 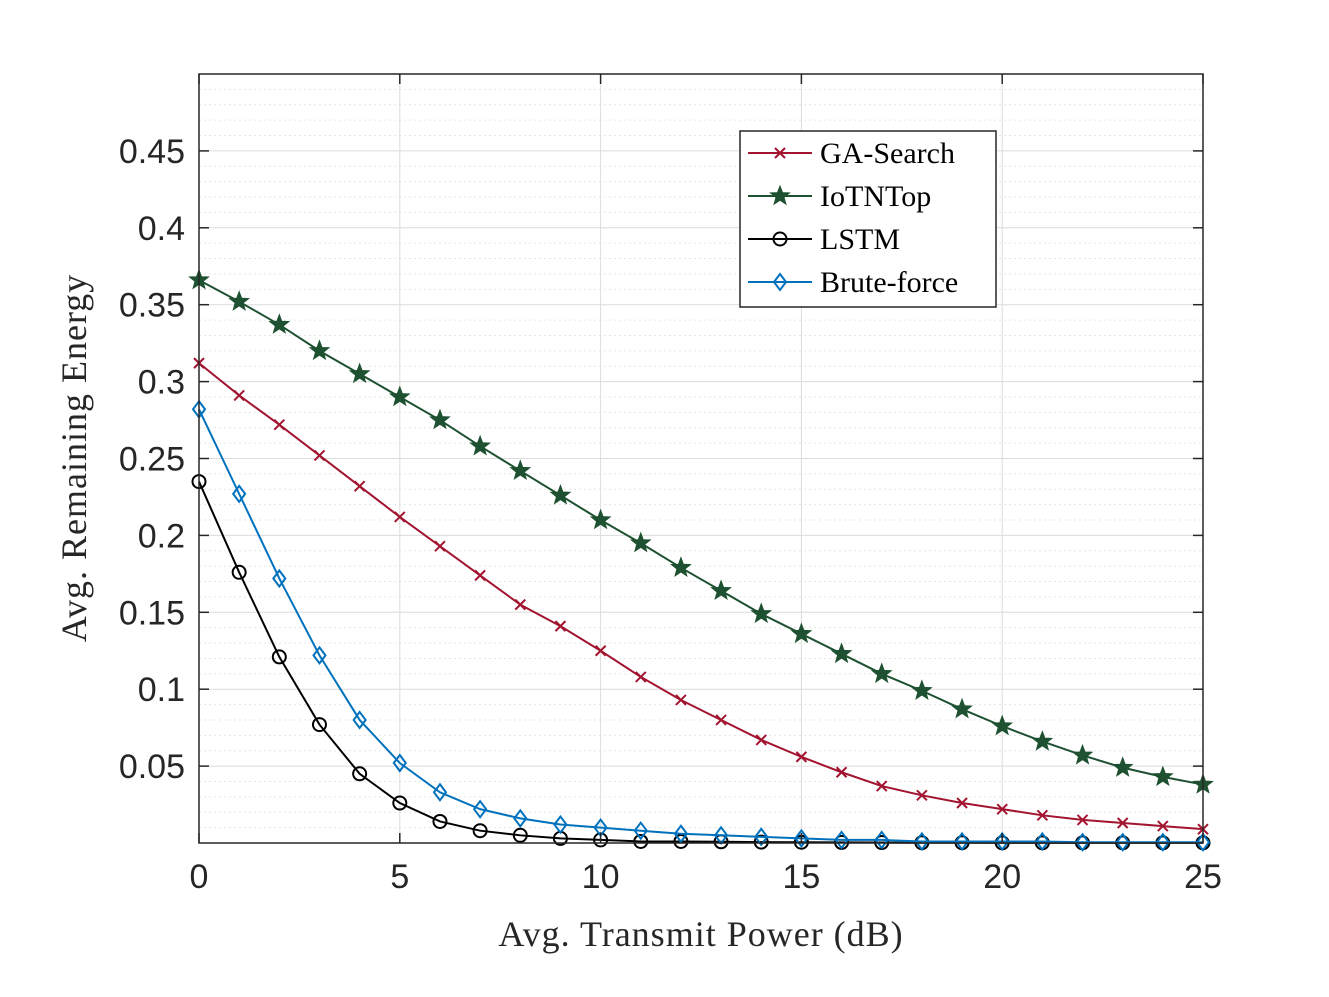 What do you see at coordinates (868, 219) in the screenshot?
I see `legend: GA-Search IoTNTop LSTM Brute-force` at bounding box center [868, 219].